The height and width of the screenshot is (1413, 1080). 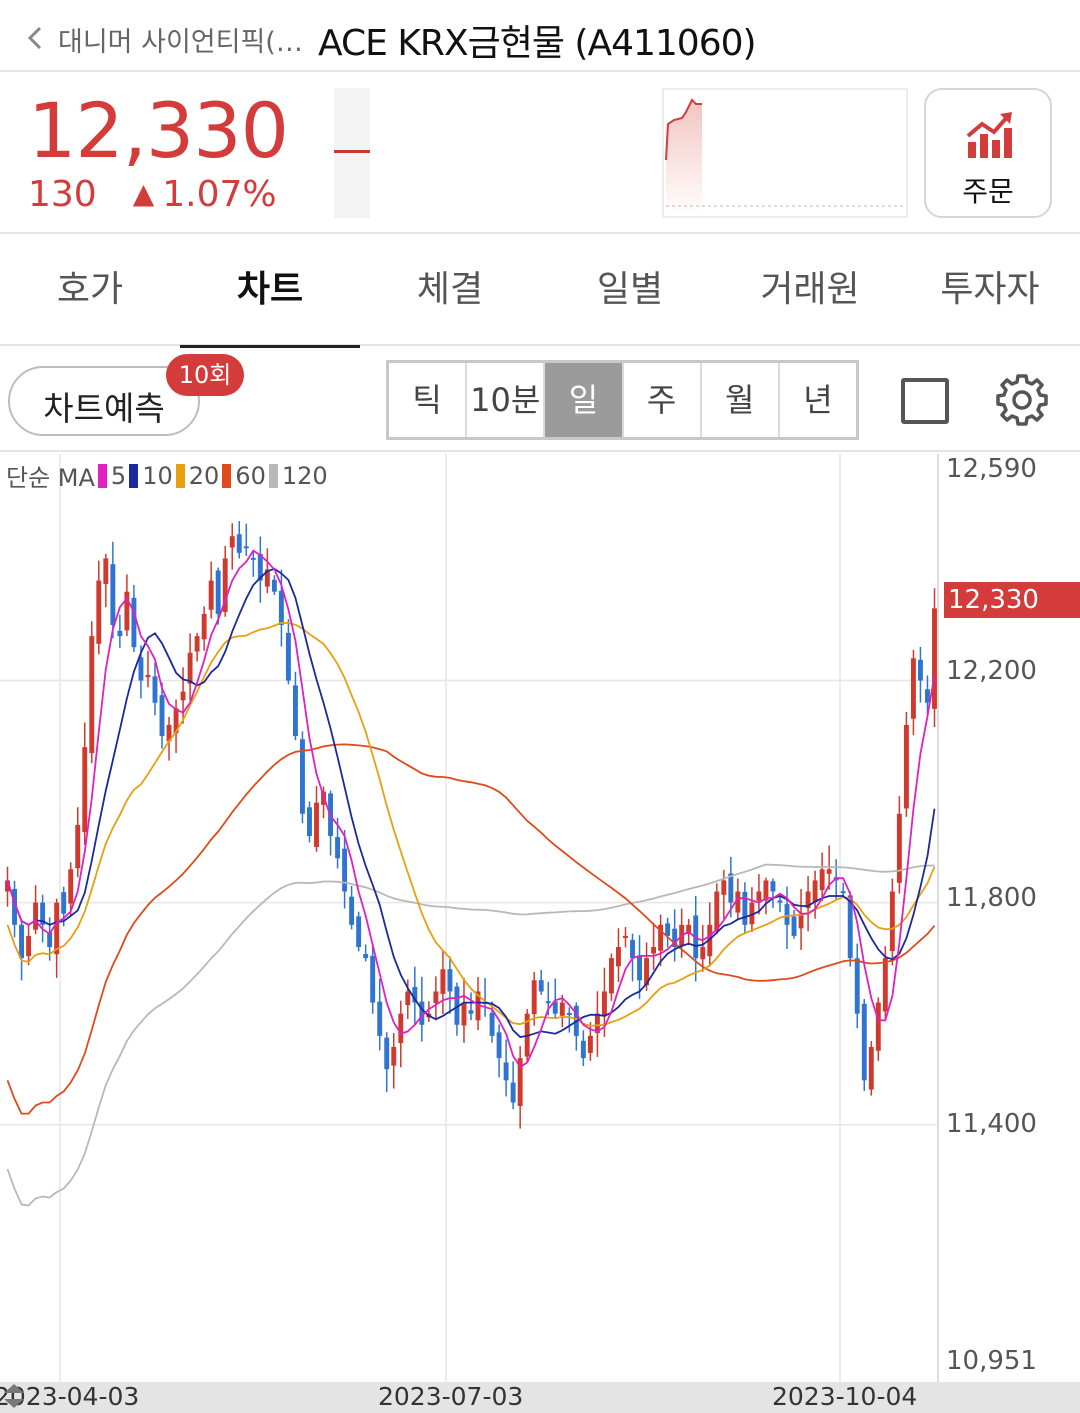 I want to click on back-chevron-icon, so click(x=37, y=38).